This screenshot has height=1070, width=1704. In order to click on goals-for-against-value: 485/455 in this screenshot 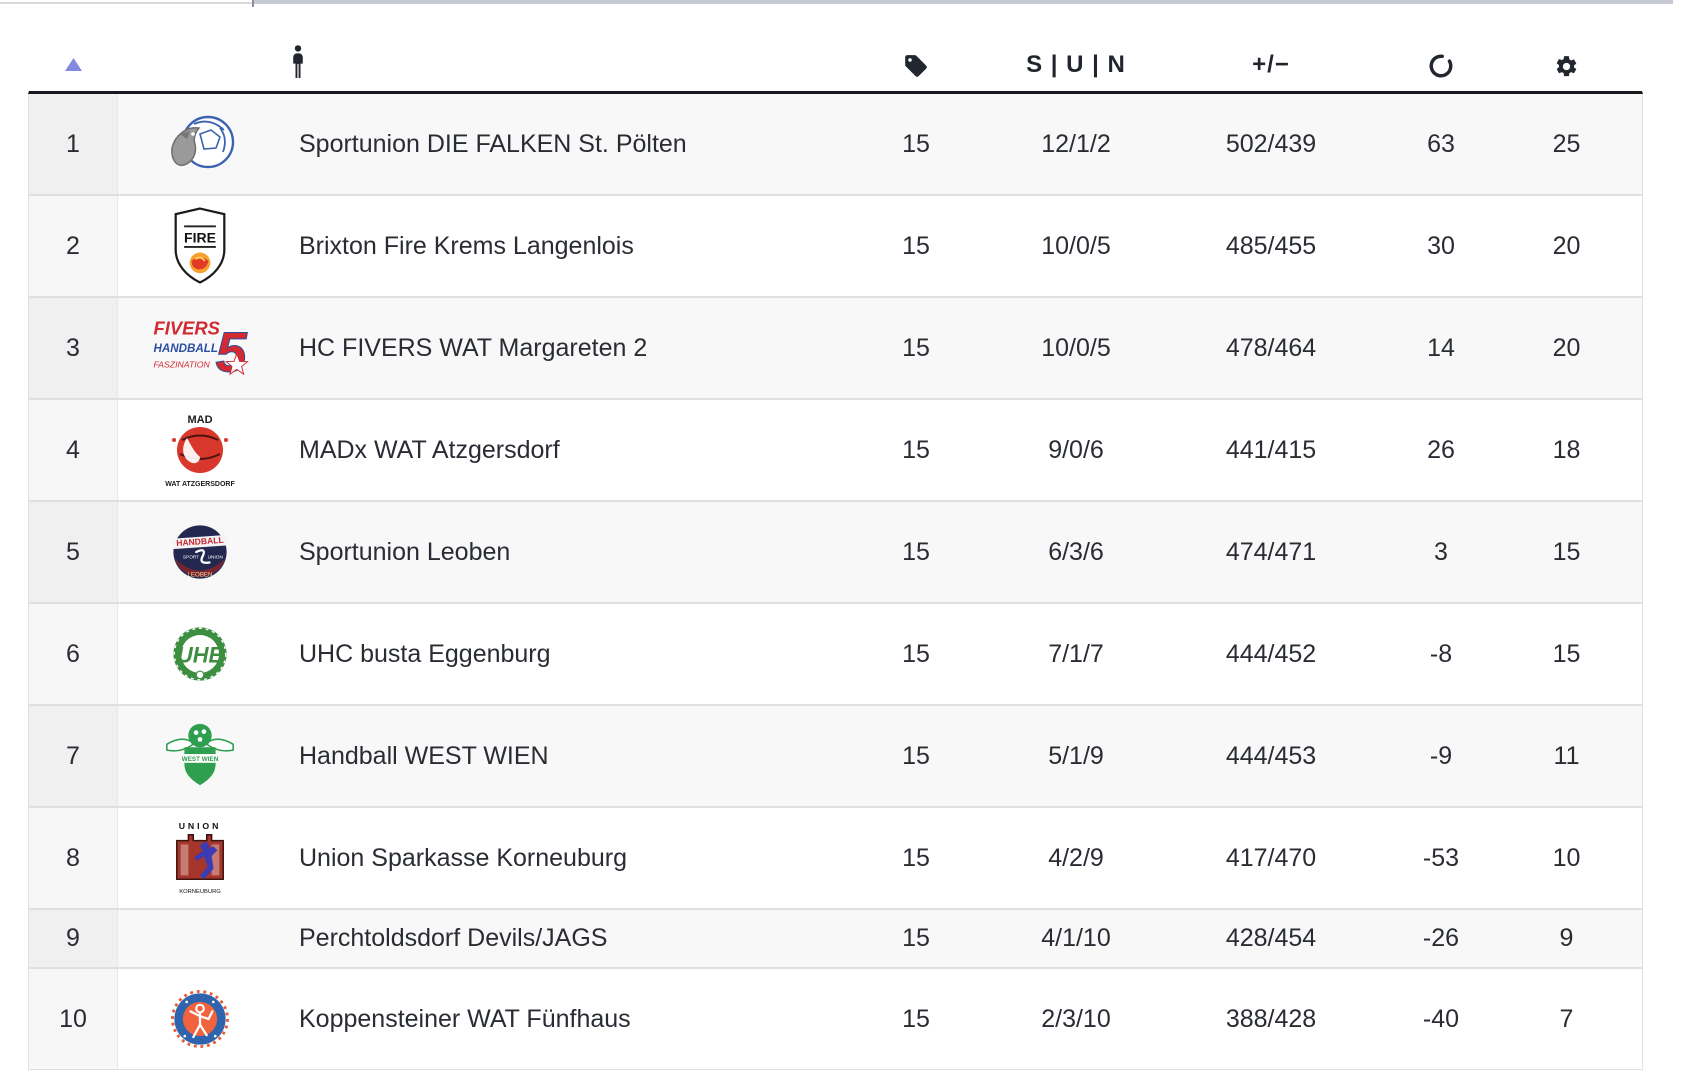, I will do `click(1271, 245)`.